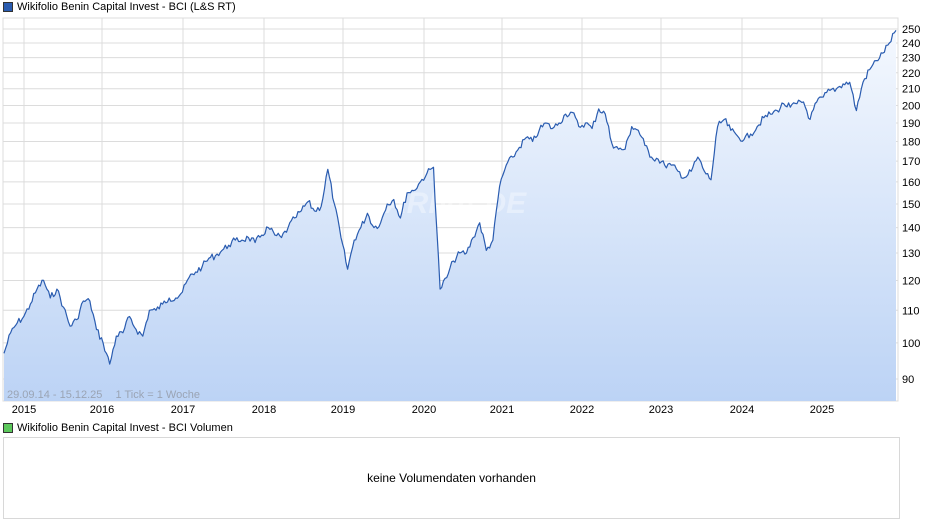 Image resolution: width=940 pixels, height=526 pixels. What do you see at coordinates (911, 281) in the screenshot?
I see `y-tick-label: 120` at bounding box center [911, 281].